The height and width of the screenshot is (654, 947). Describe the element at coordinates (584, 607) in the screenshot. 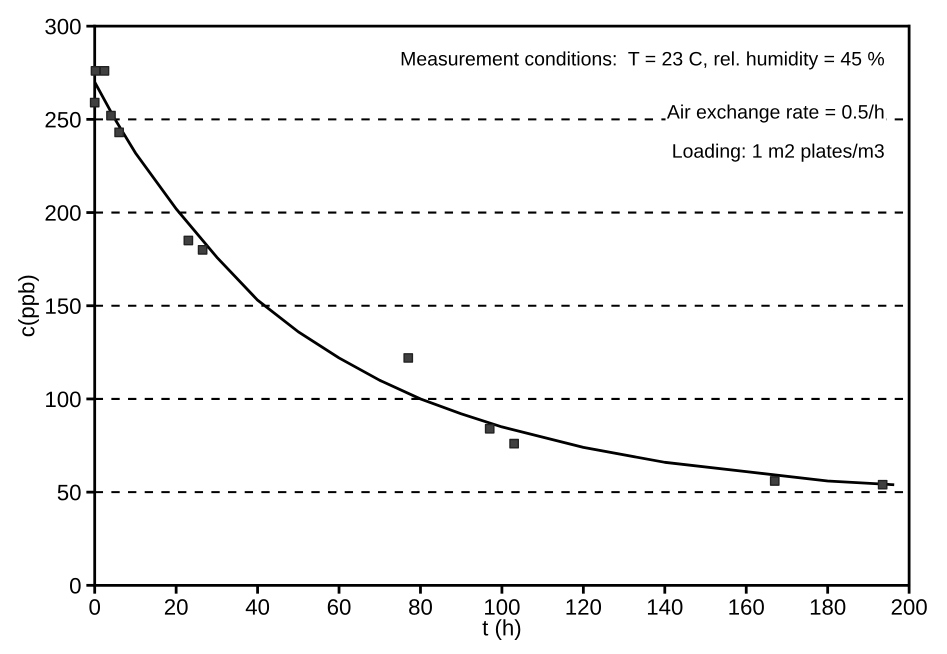

I see `x-tick-label: 120` at that location.